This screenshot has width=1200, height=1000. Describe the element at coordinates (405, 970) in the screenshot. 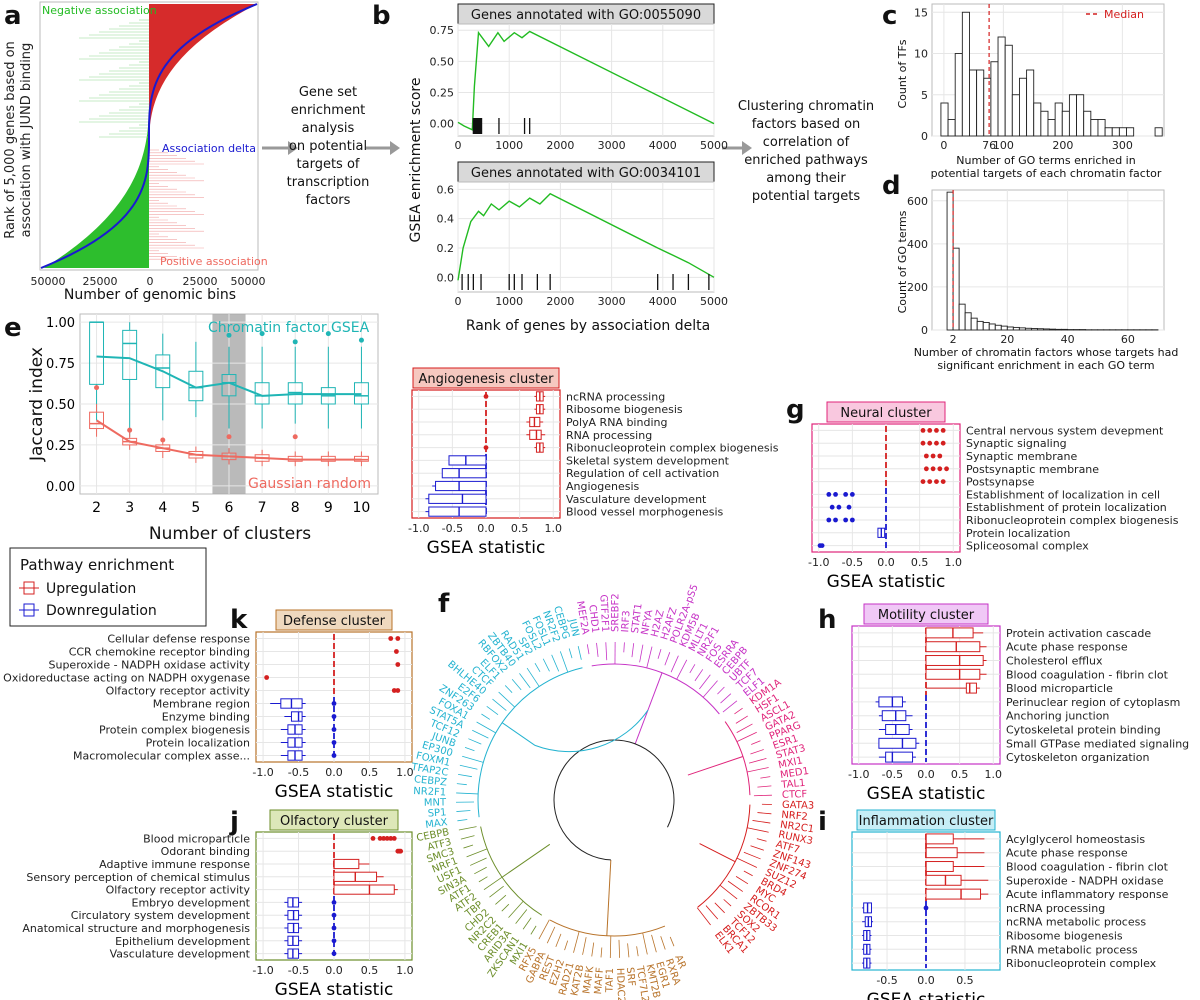

I see `panel-j-xtick: 1.0` at that location.